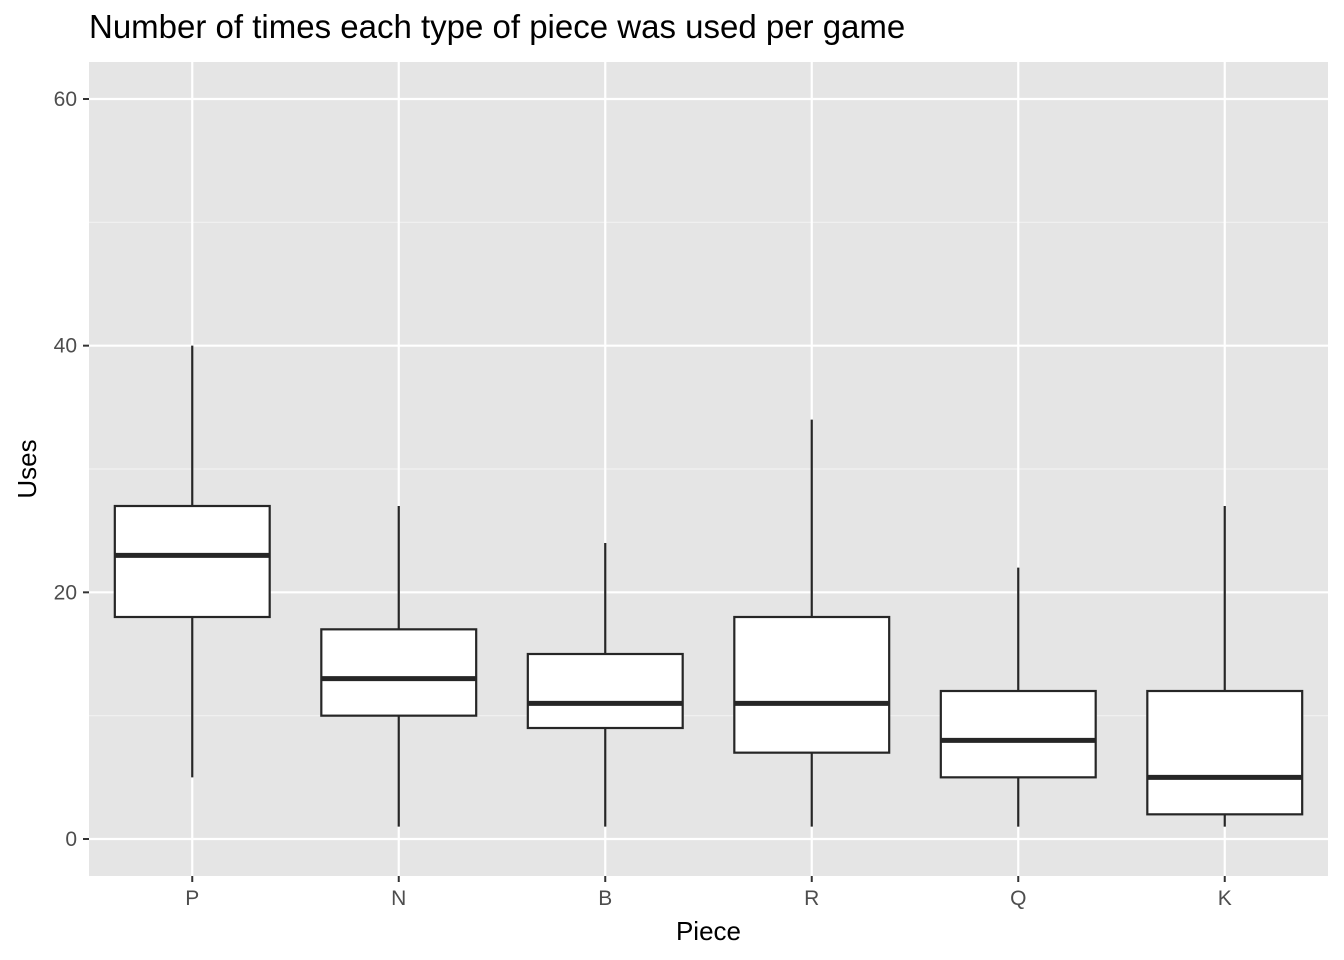 The height and width of the screenshot is (960, 1344). I want to click on x-axis-title: Piece, so click(708, 931).